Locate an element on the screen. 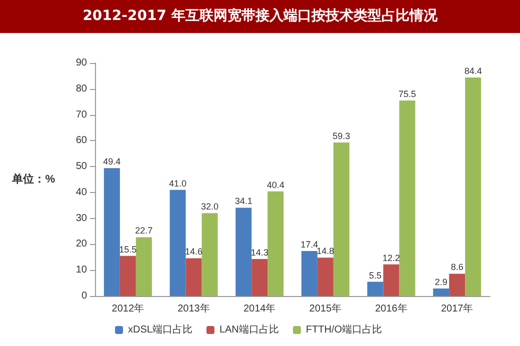 The image size is (520, 346). x-tick-label: 2014年 is located at coordinates (259, 308).